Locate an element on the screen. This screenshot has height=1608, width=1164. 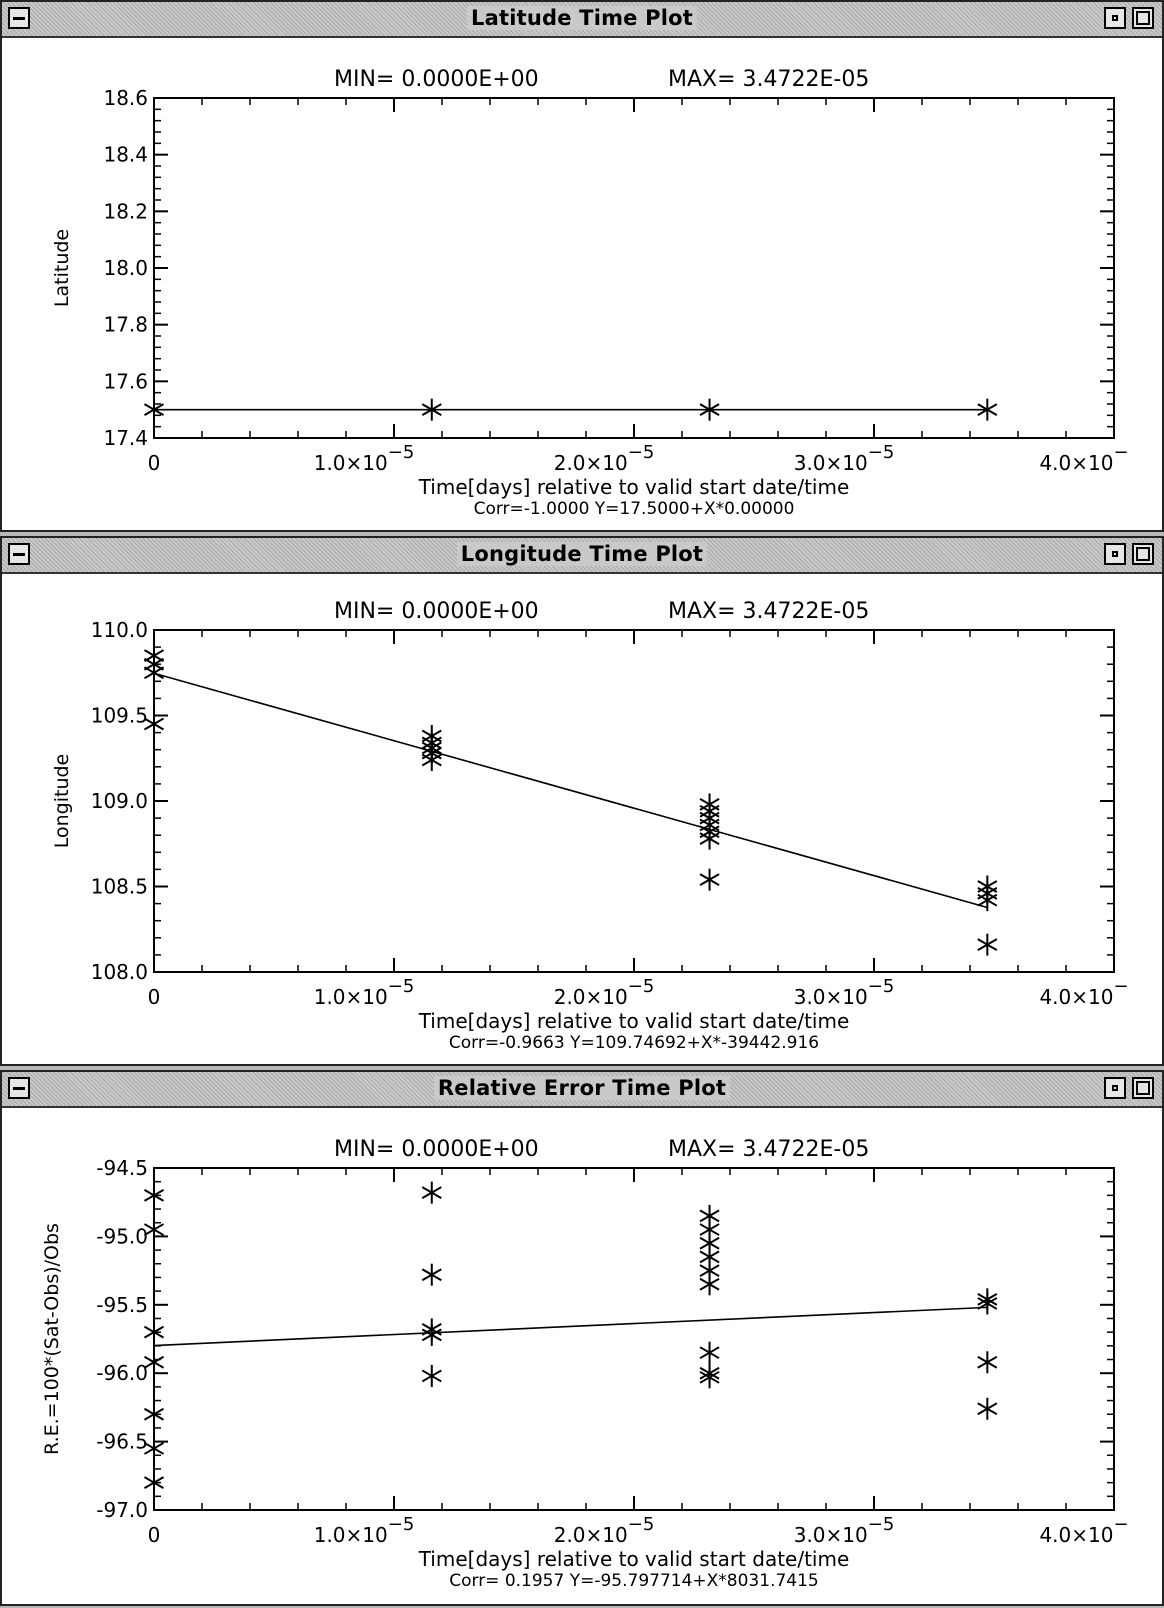
y-tick-label: 18.2 is located at coordinates (125, 211).